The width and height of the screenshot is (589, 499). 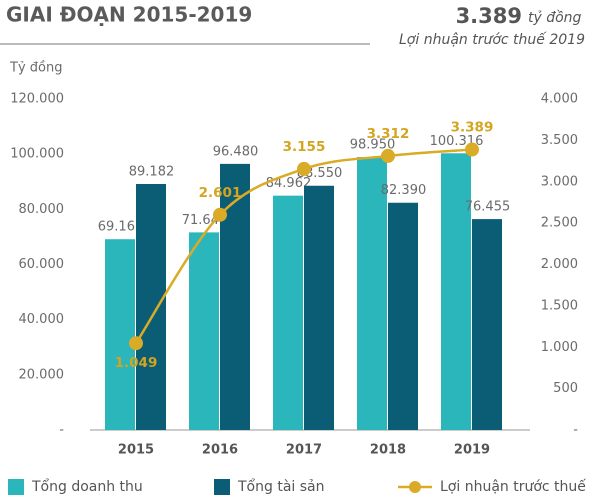 I want to click on y2-tick-label: 4.000, so click(x=559, y=99).